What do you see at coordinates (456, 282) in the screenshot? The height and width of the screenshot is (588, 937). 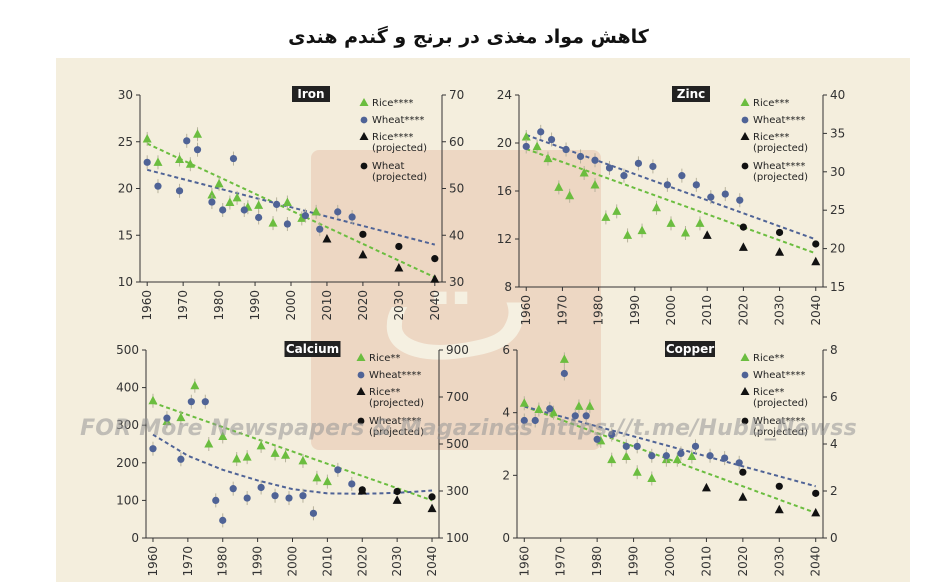 I see `y-right-tick-label: 30` at bounding box center [456, 282].